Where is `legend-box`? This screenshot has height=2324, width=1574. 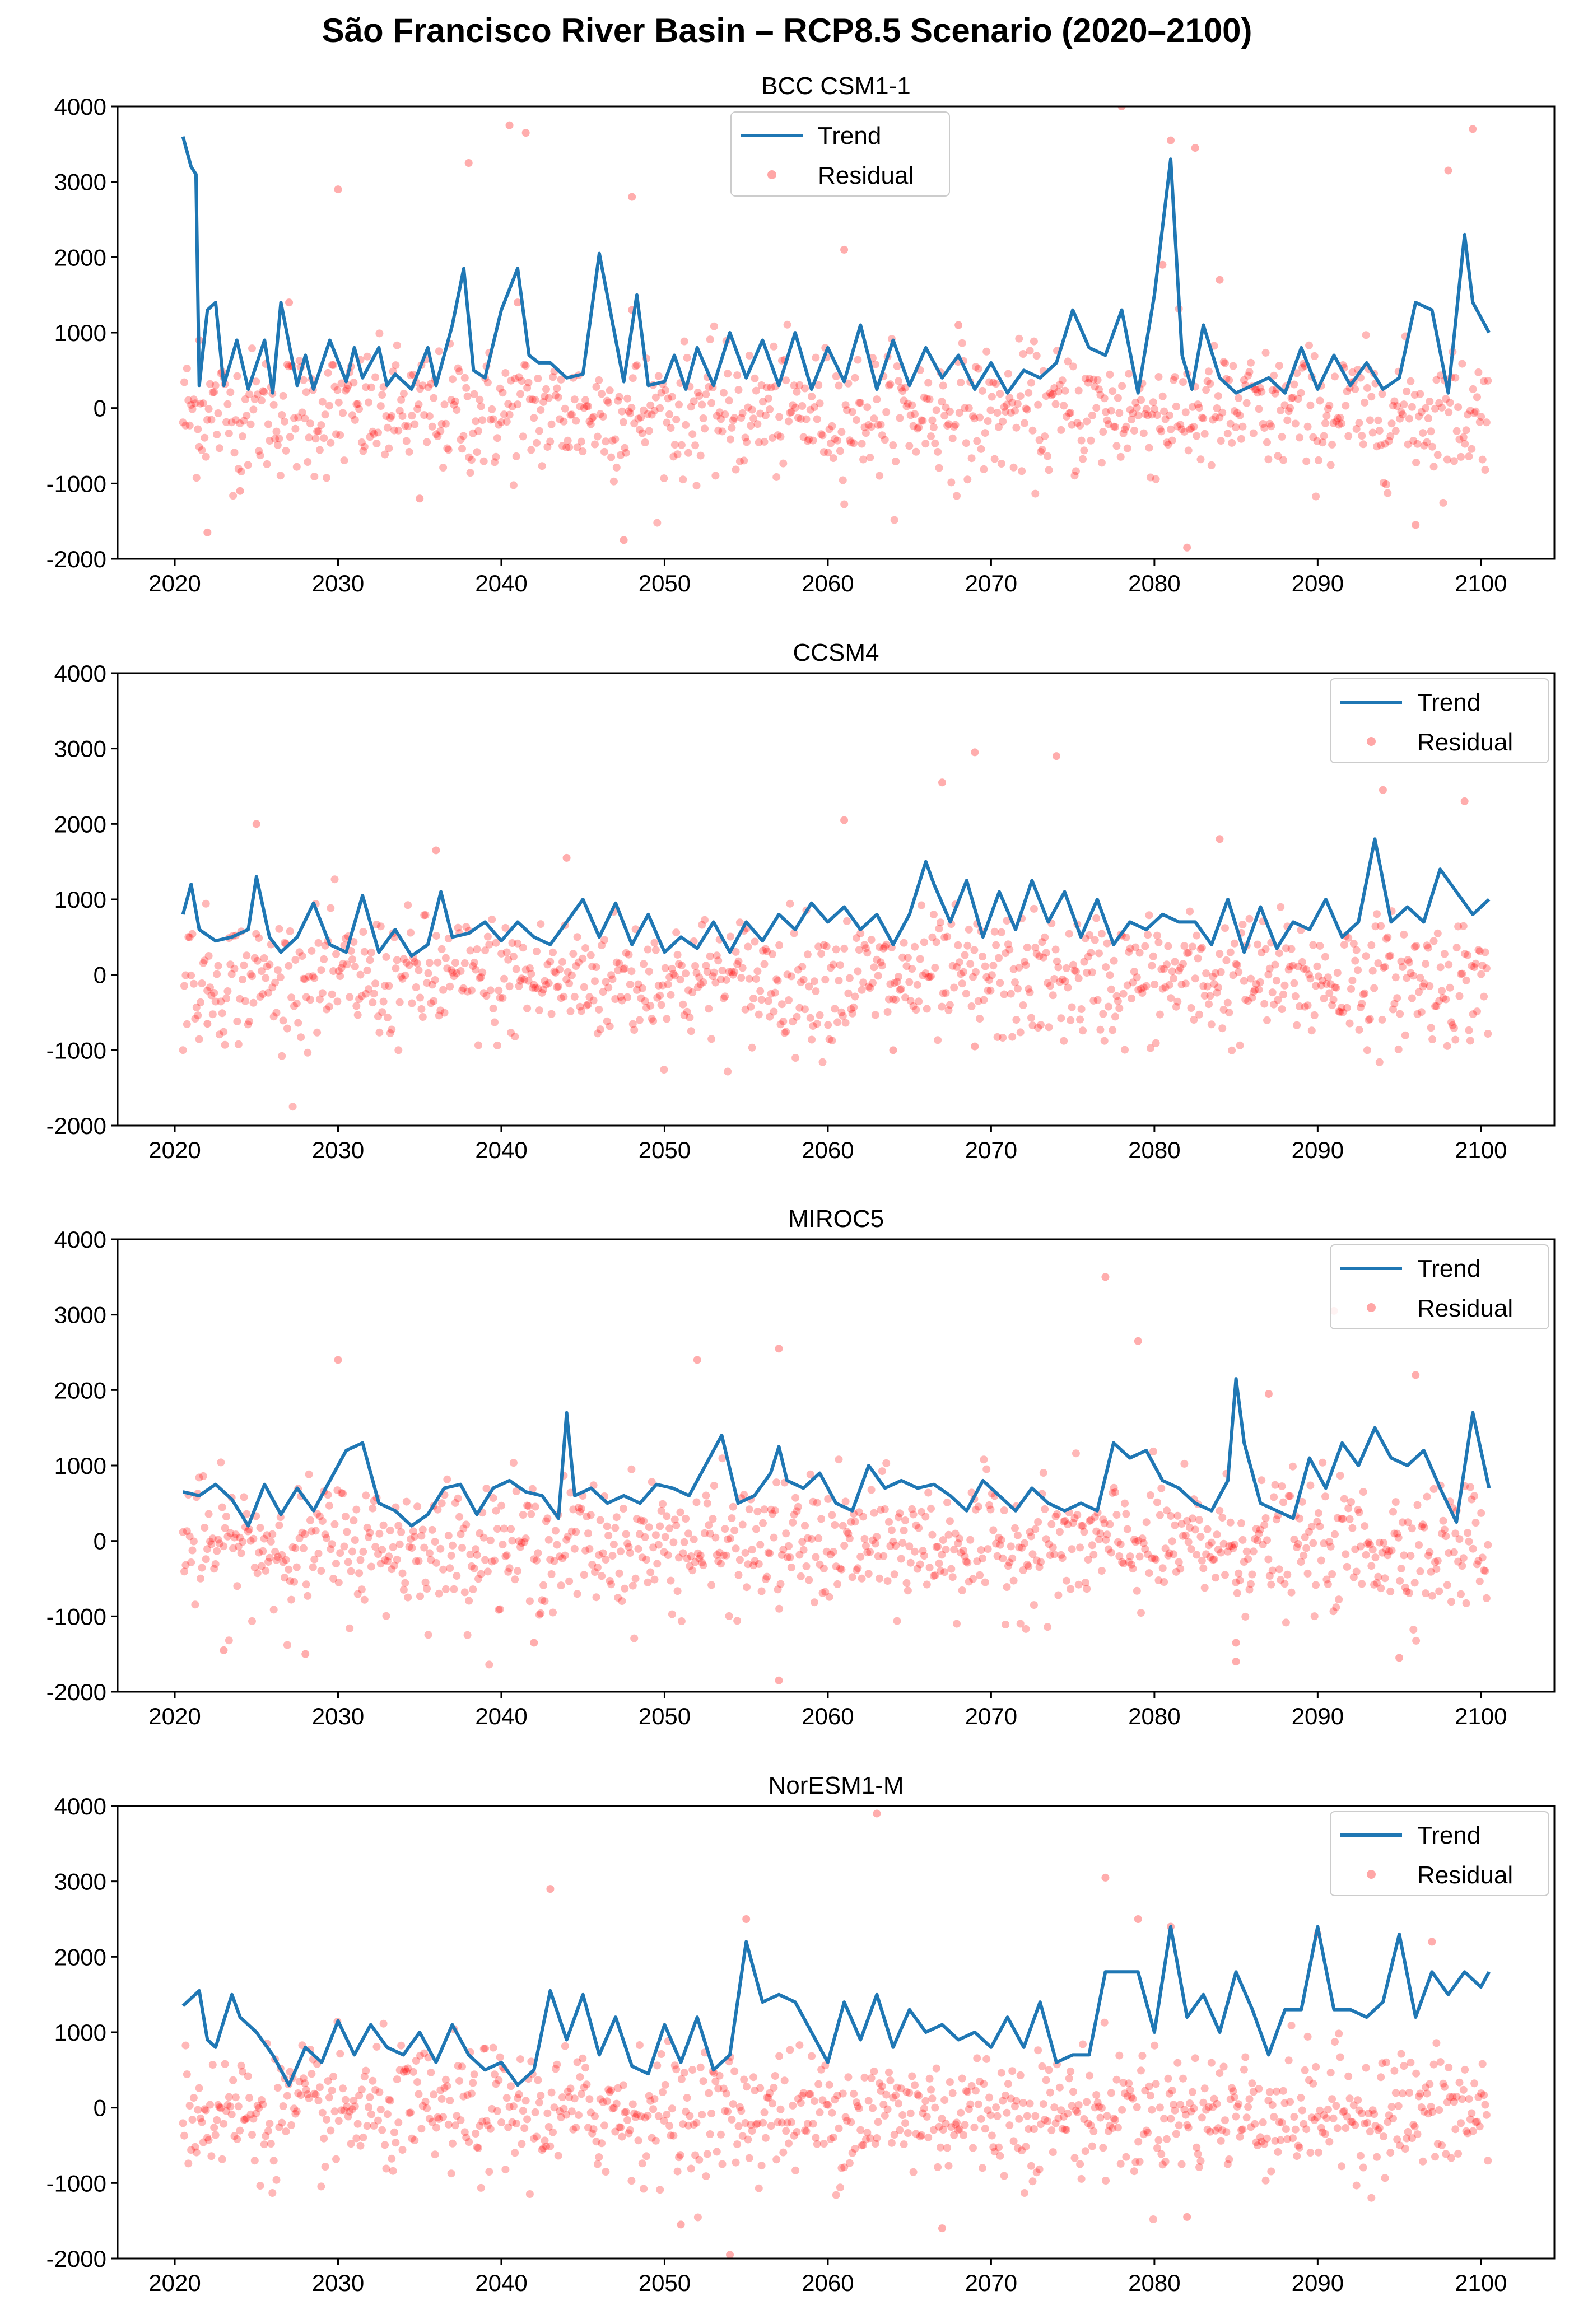
legend-box is located at coordinates (840, 154).